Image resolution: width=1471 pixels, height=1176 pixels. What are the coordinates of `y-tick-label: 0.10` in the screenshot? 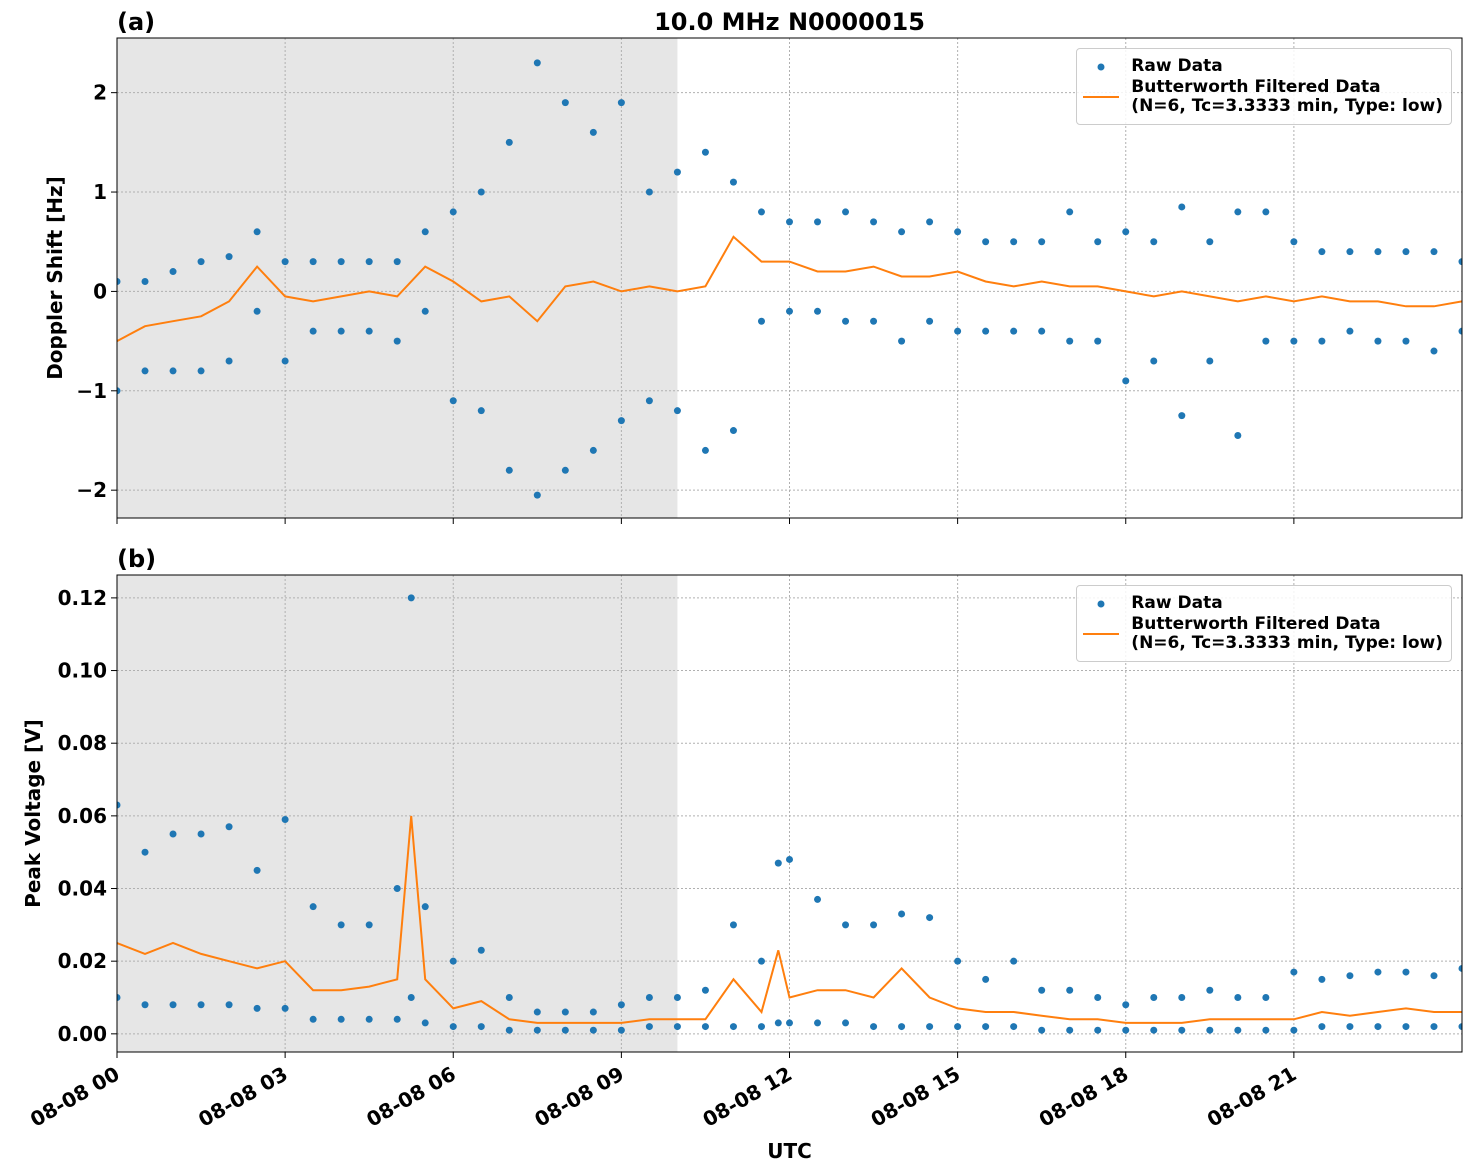 It's located at (82, 671).